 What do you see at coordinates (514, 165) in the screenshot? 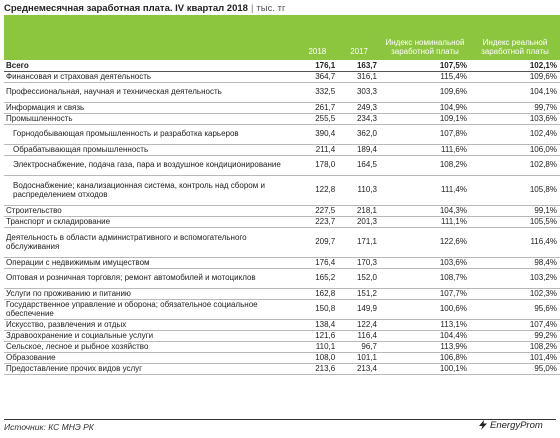
I see `cell-real-index: 102,8%` at bounding box center [514, 165].